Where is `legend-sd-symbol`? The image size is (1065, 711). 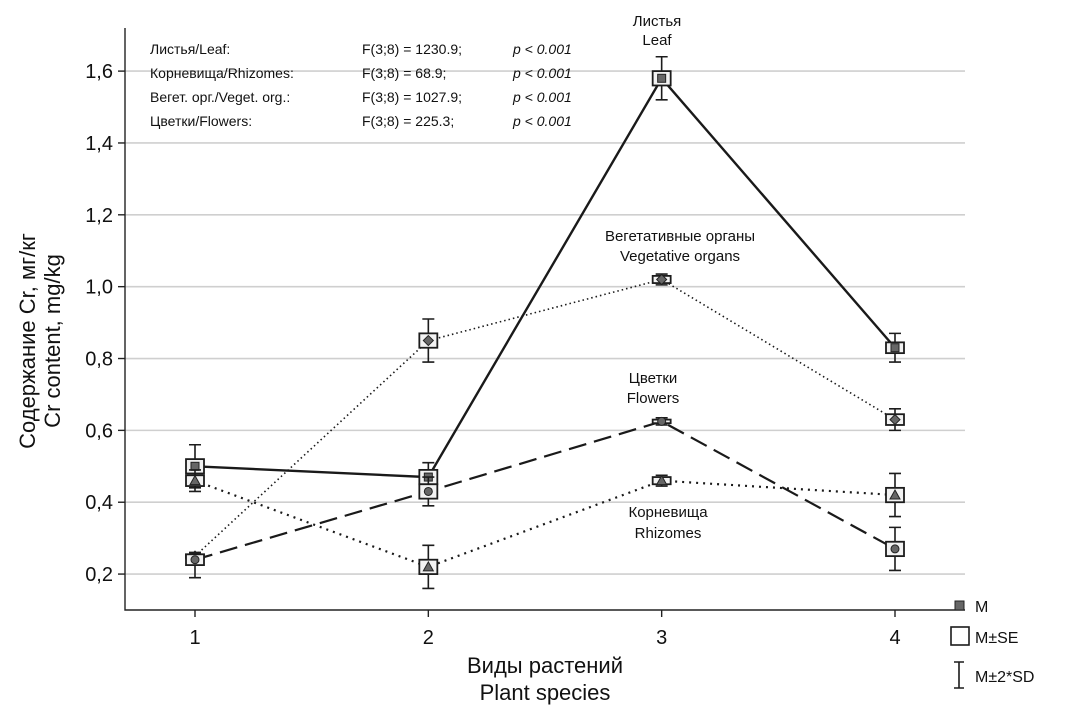 legend-sd-symbol is located at coordinates (959, 675).